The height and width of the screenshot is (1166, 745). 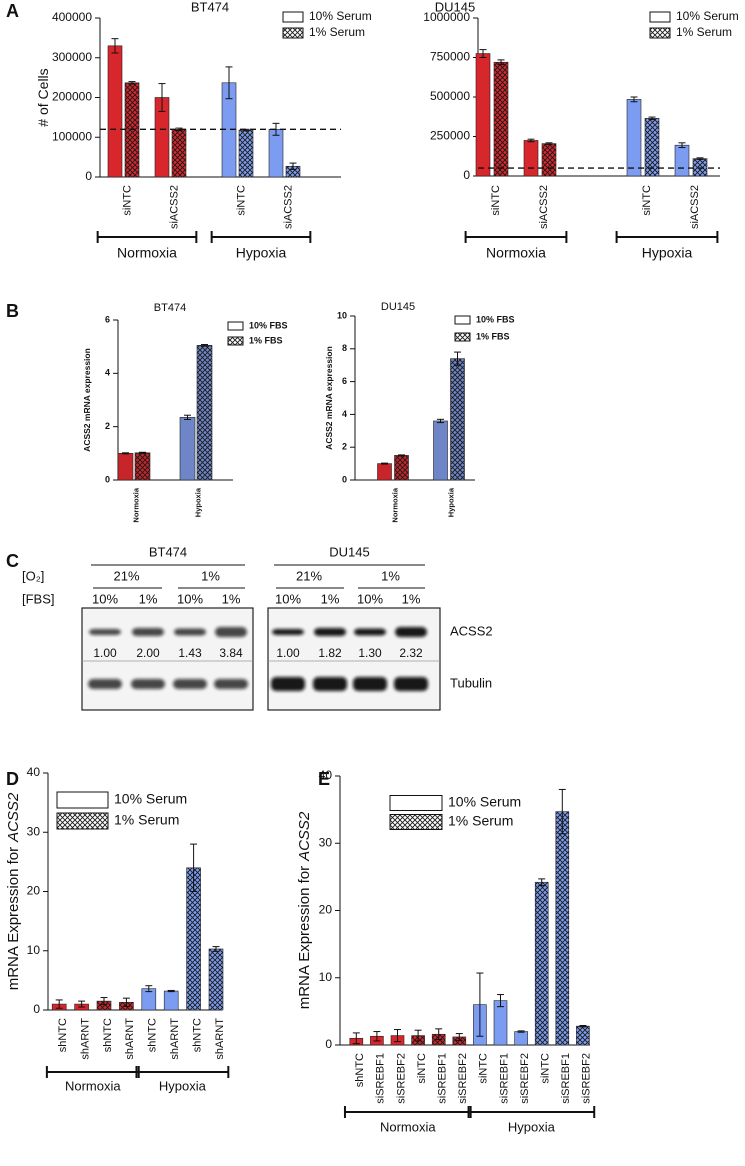 I want to click on y-tick-label: 1000000, so click(x=446, y=17).